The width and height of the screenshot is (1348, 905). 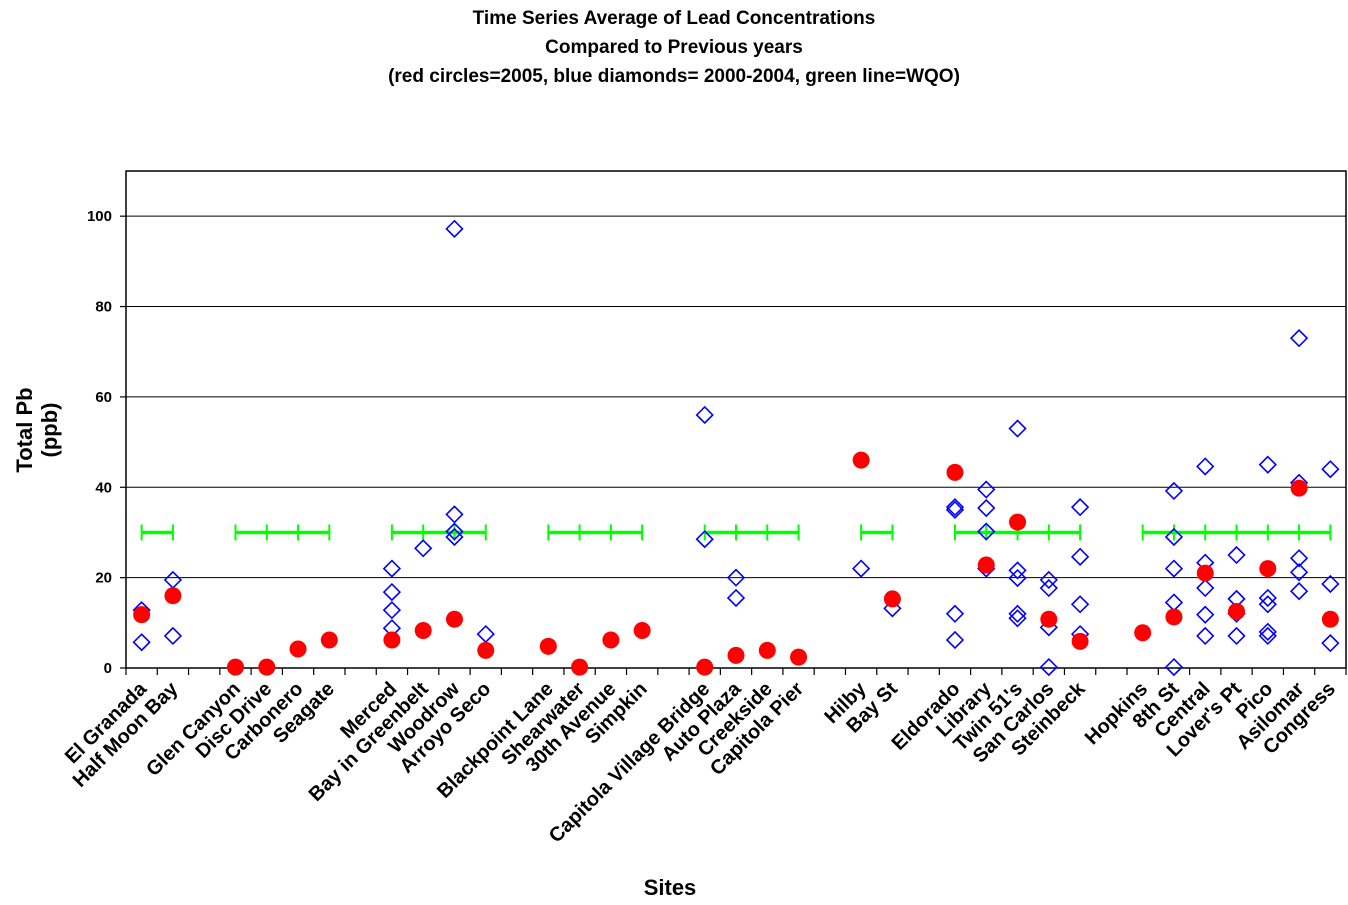 I want to click on y-axis-title-line-1: Total Pb, so click(x=24, y=429).